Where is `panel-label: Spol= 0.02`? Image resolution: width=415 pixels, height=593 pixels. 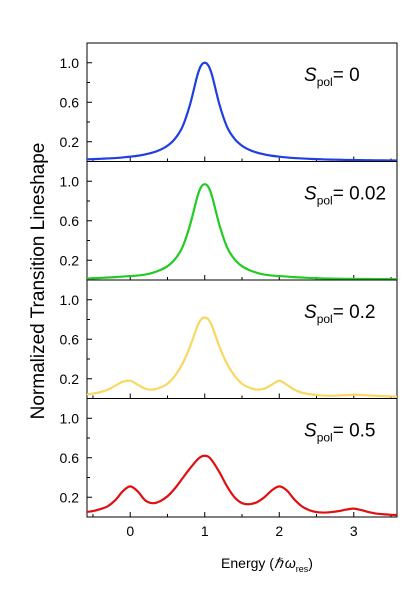
panel-label: Spol= 0.02 is located at coordinates (345, 196).